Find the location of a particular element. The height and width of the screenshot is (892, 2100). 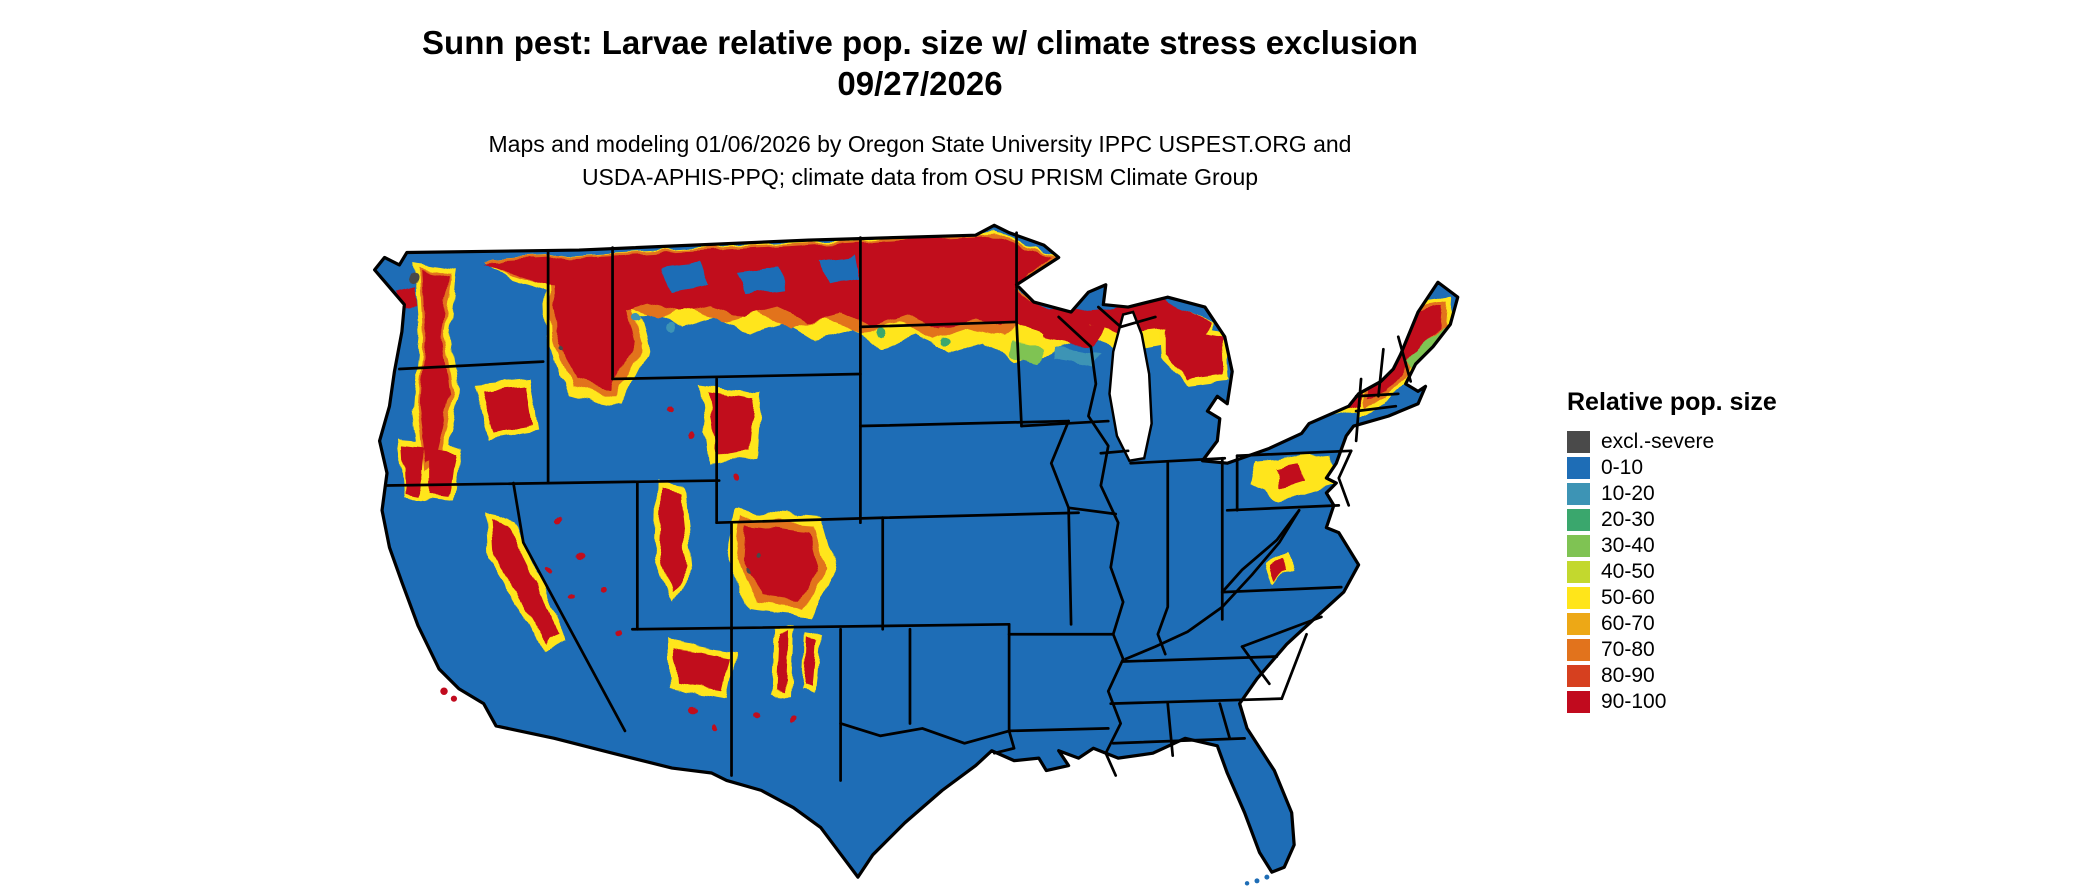

legend-item: 10-20 is located at coordinates (1697, 494).